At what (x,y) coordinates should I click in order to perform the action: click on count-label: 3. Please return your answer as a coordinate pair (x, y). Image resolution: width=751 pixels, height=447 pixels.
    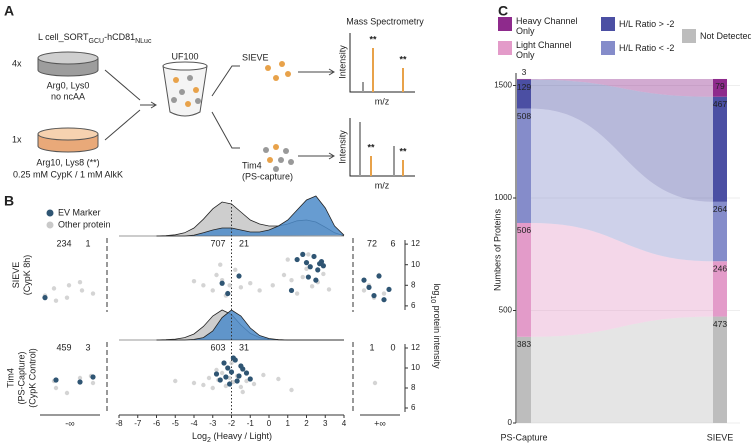
    Looking at the image, I should click on (87, 347).